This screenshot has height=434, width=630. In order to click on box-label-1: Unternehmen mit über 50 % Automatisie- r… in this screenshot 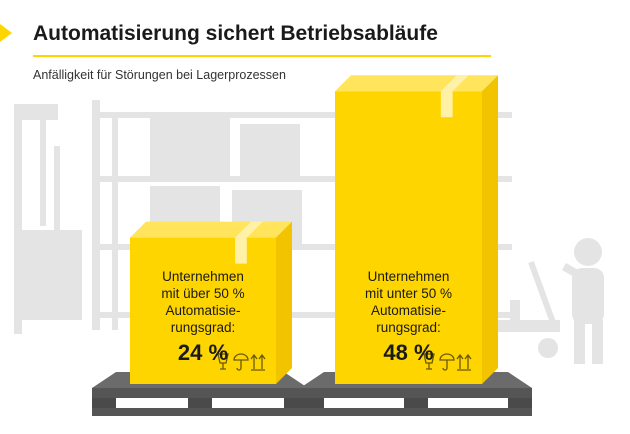, I will do `click(203, 317)`.